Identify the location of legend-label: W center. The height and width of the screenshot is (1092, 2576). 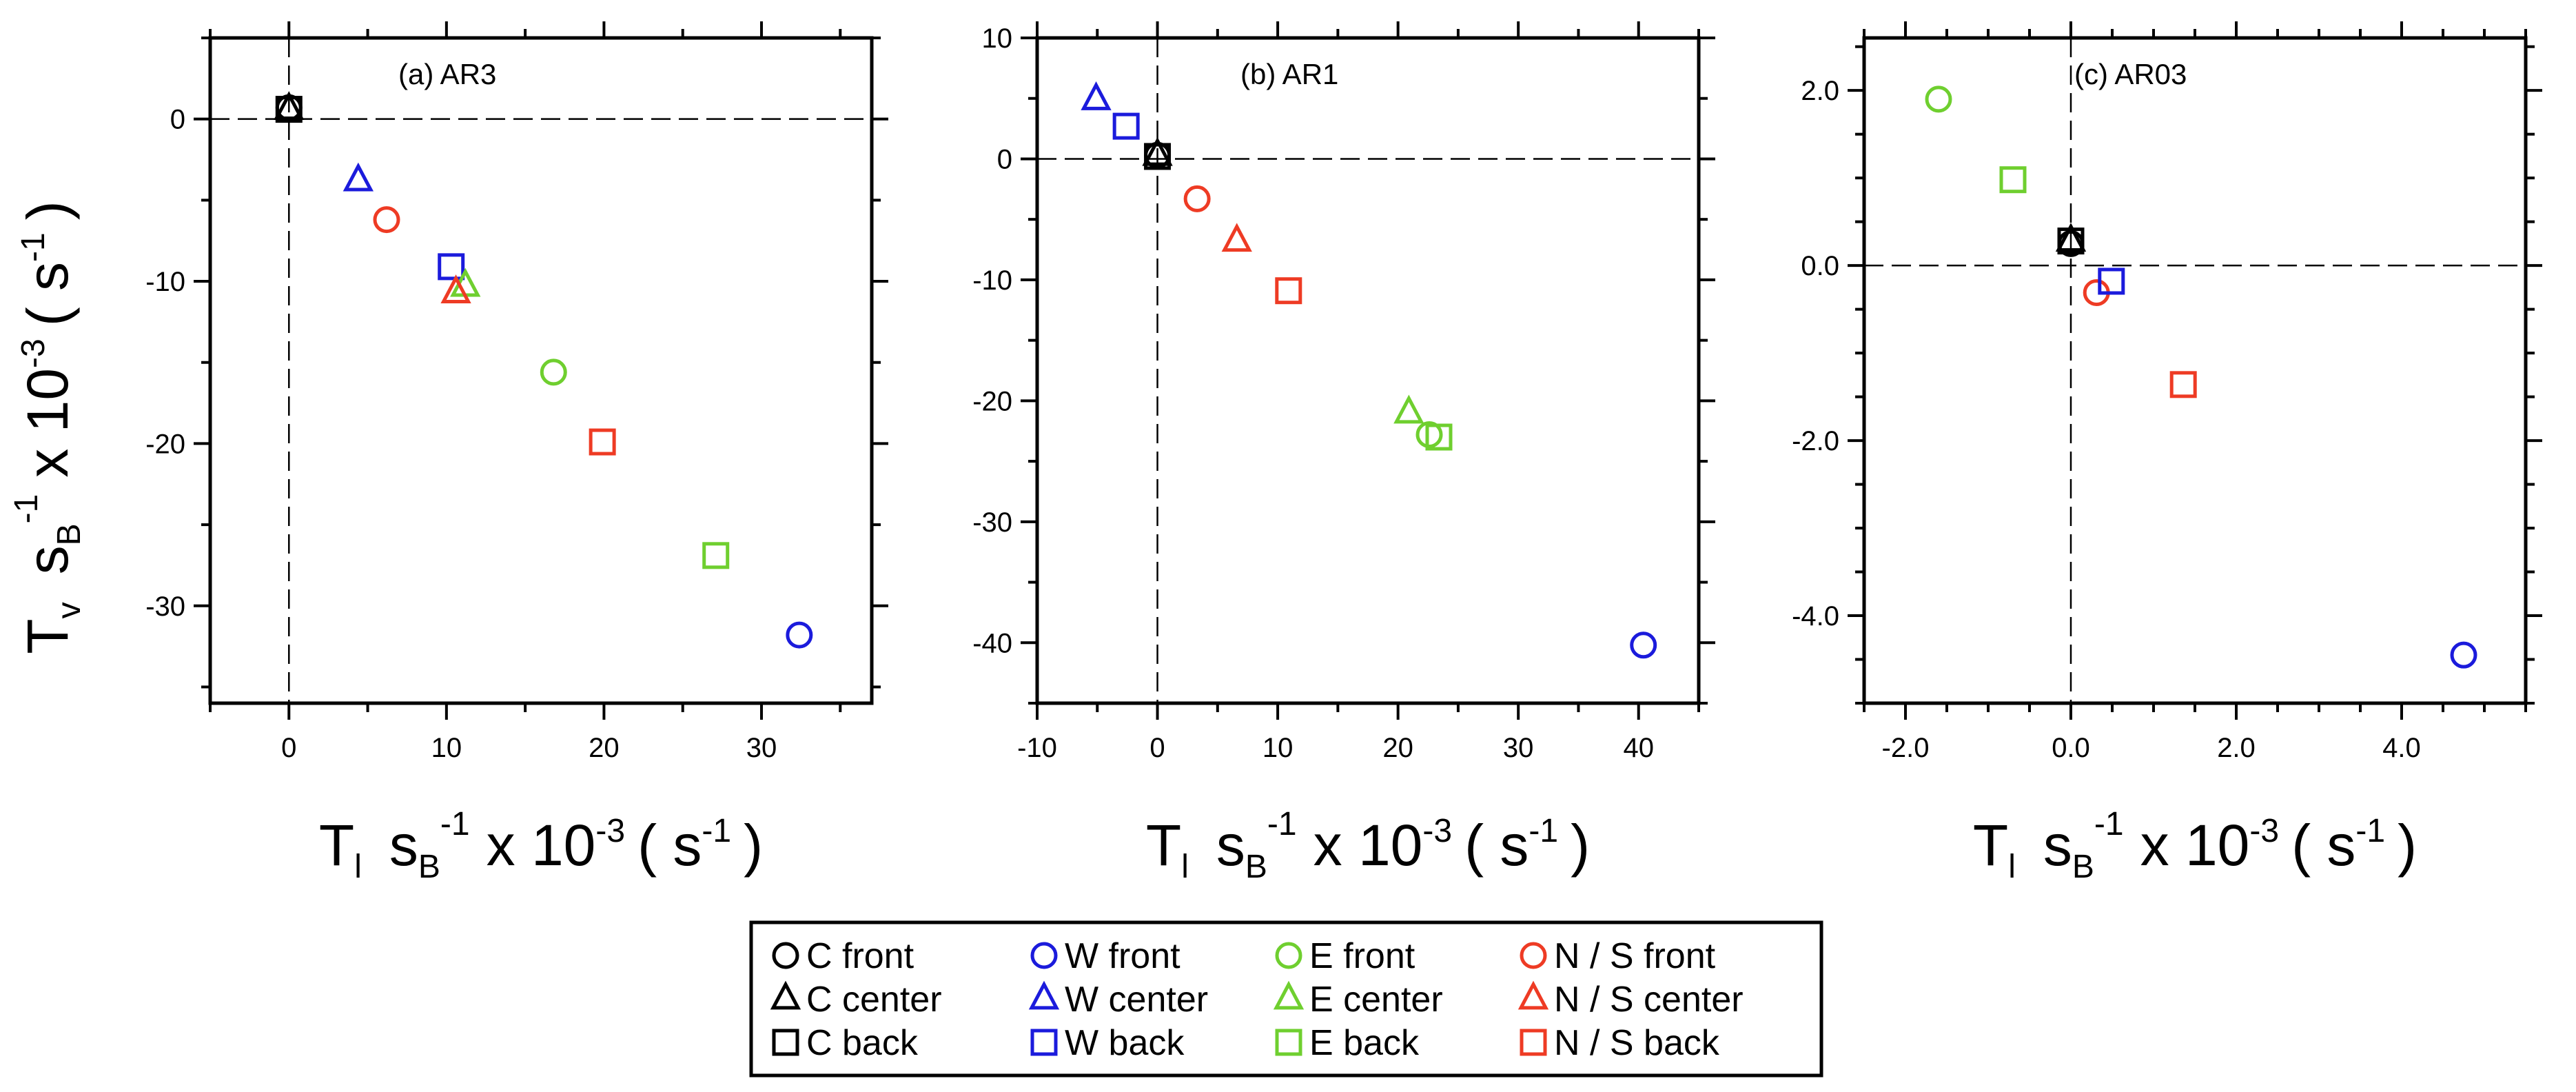
(1136, 1000).